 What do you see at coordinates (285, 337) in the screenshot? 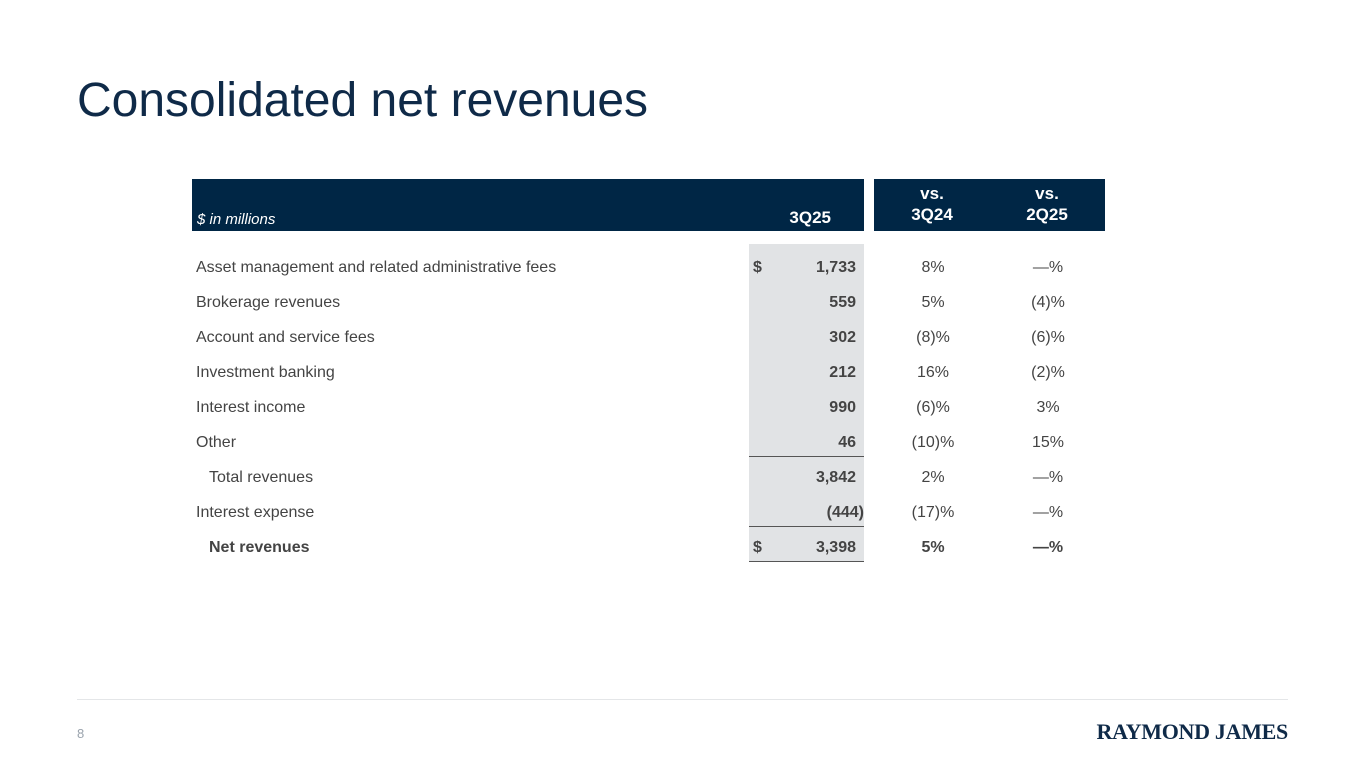
I see `row-label: Account and service fees` at bounding box center [285, 337].